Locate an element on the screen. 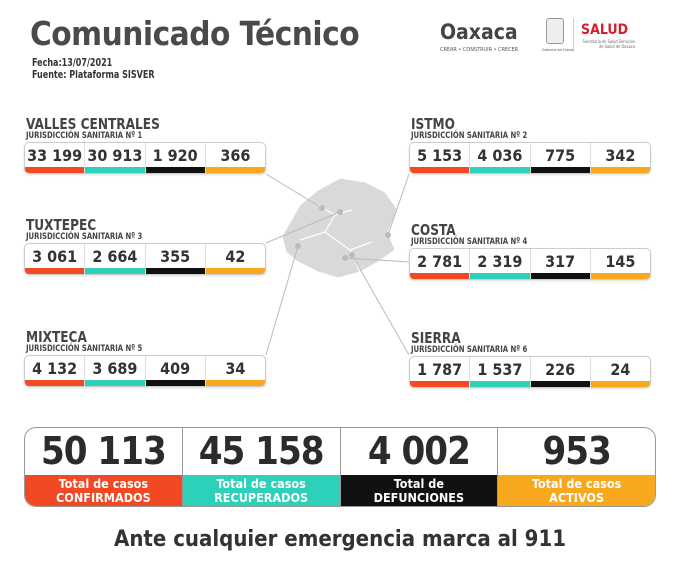 The width and height of the screenshot is (680, 575). date-label: Fecha:13/07/2021 is located at coordinates (72, 63).